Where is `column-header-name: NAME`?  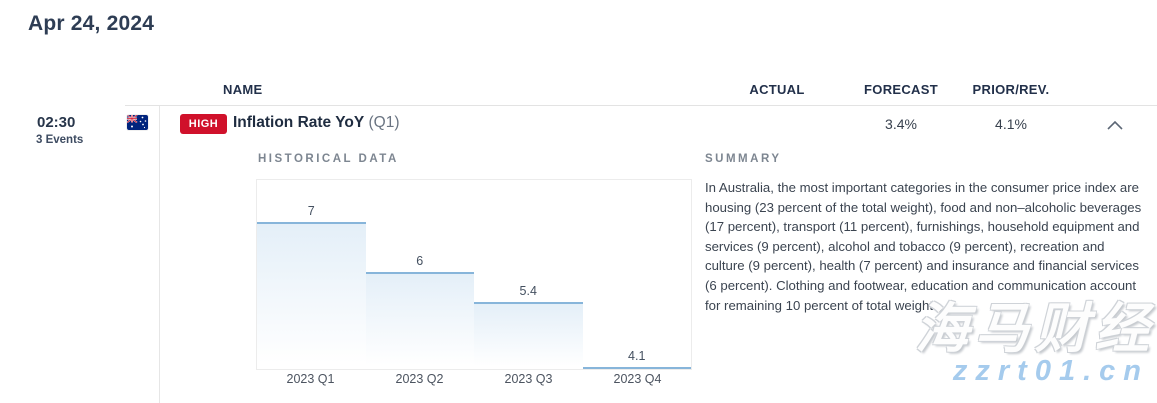
column-header-name: NAME is located at coordinates (243, 89).